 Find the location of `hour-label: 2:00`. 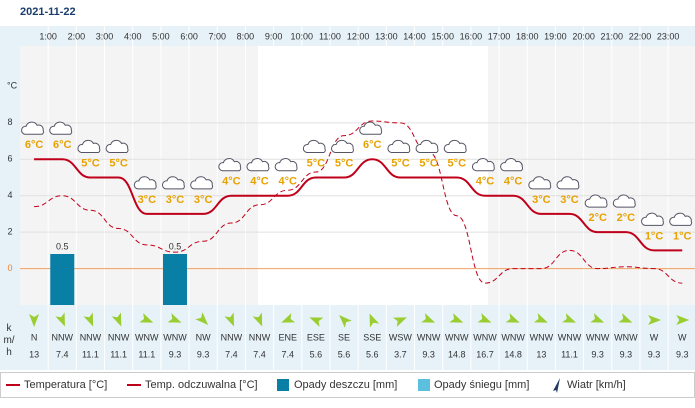

hour-label: 2:00 is located at coordinates (77, 36).